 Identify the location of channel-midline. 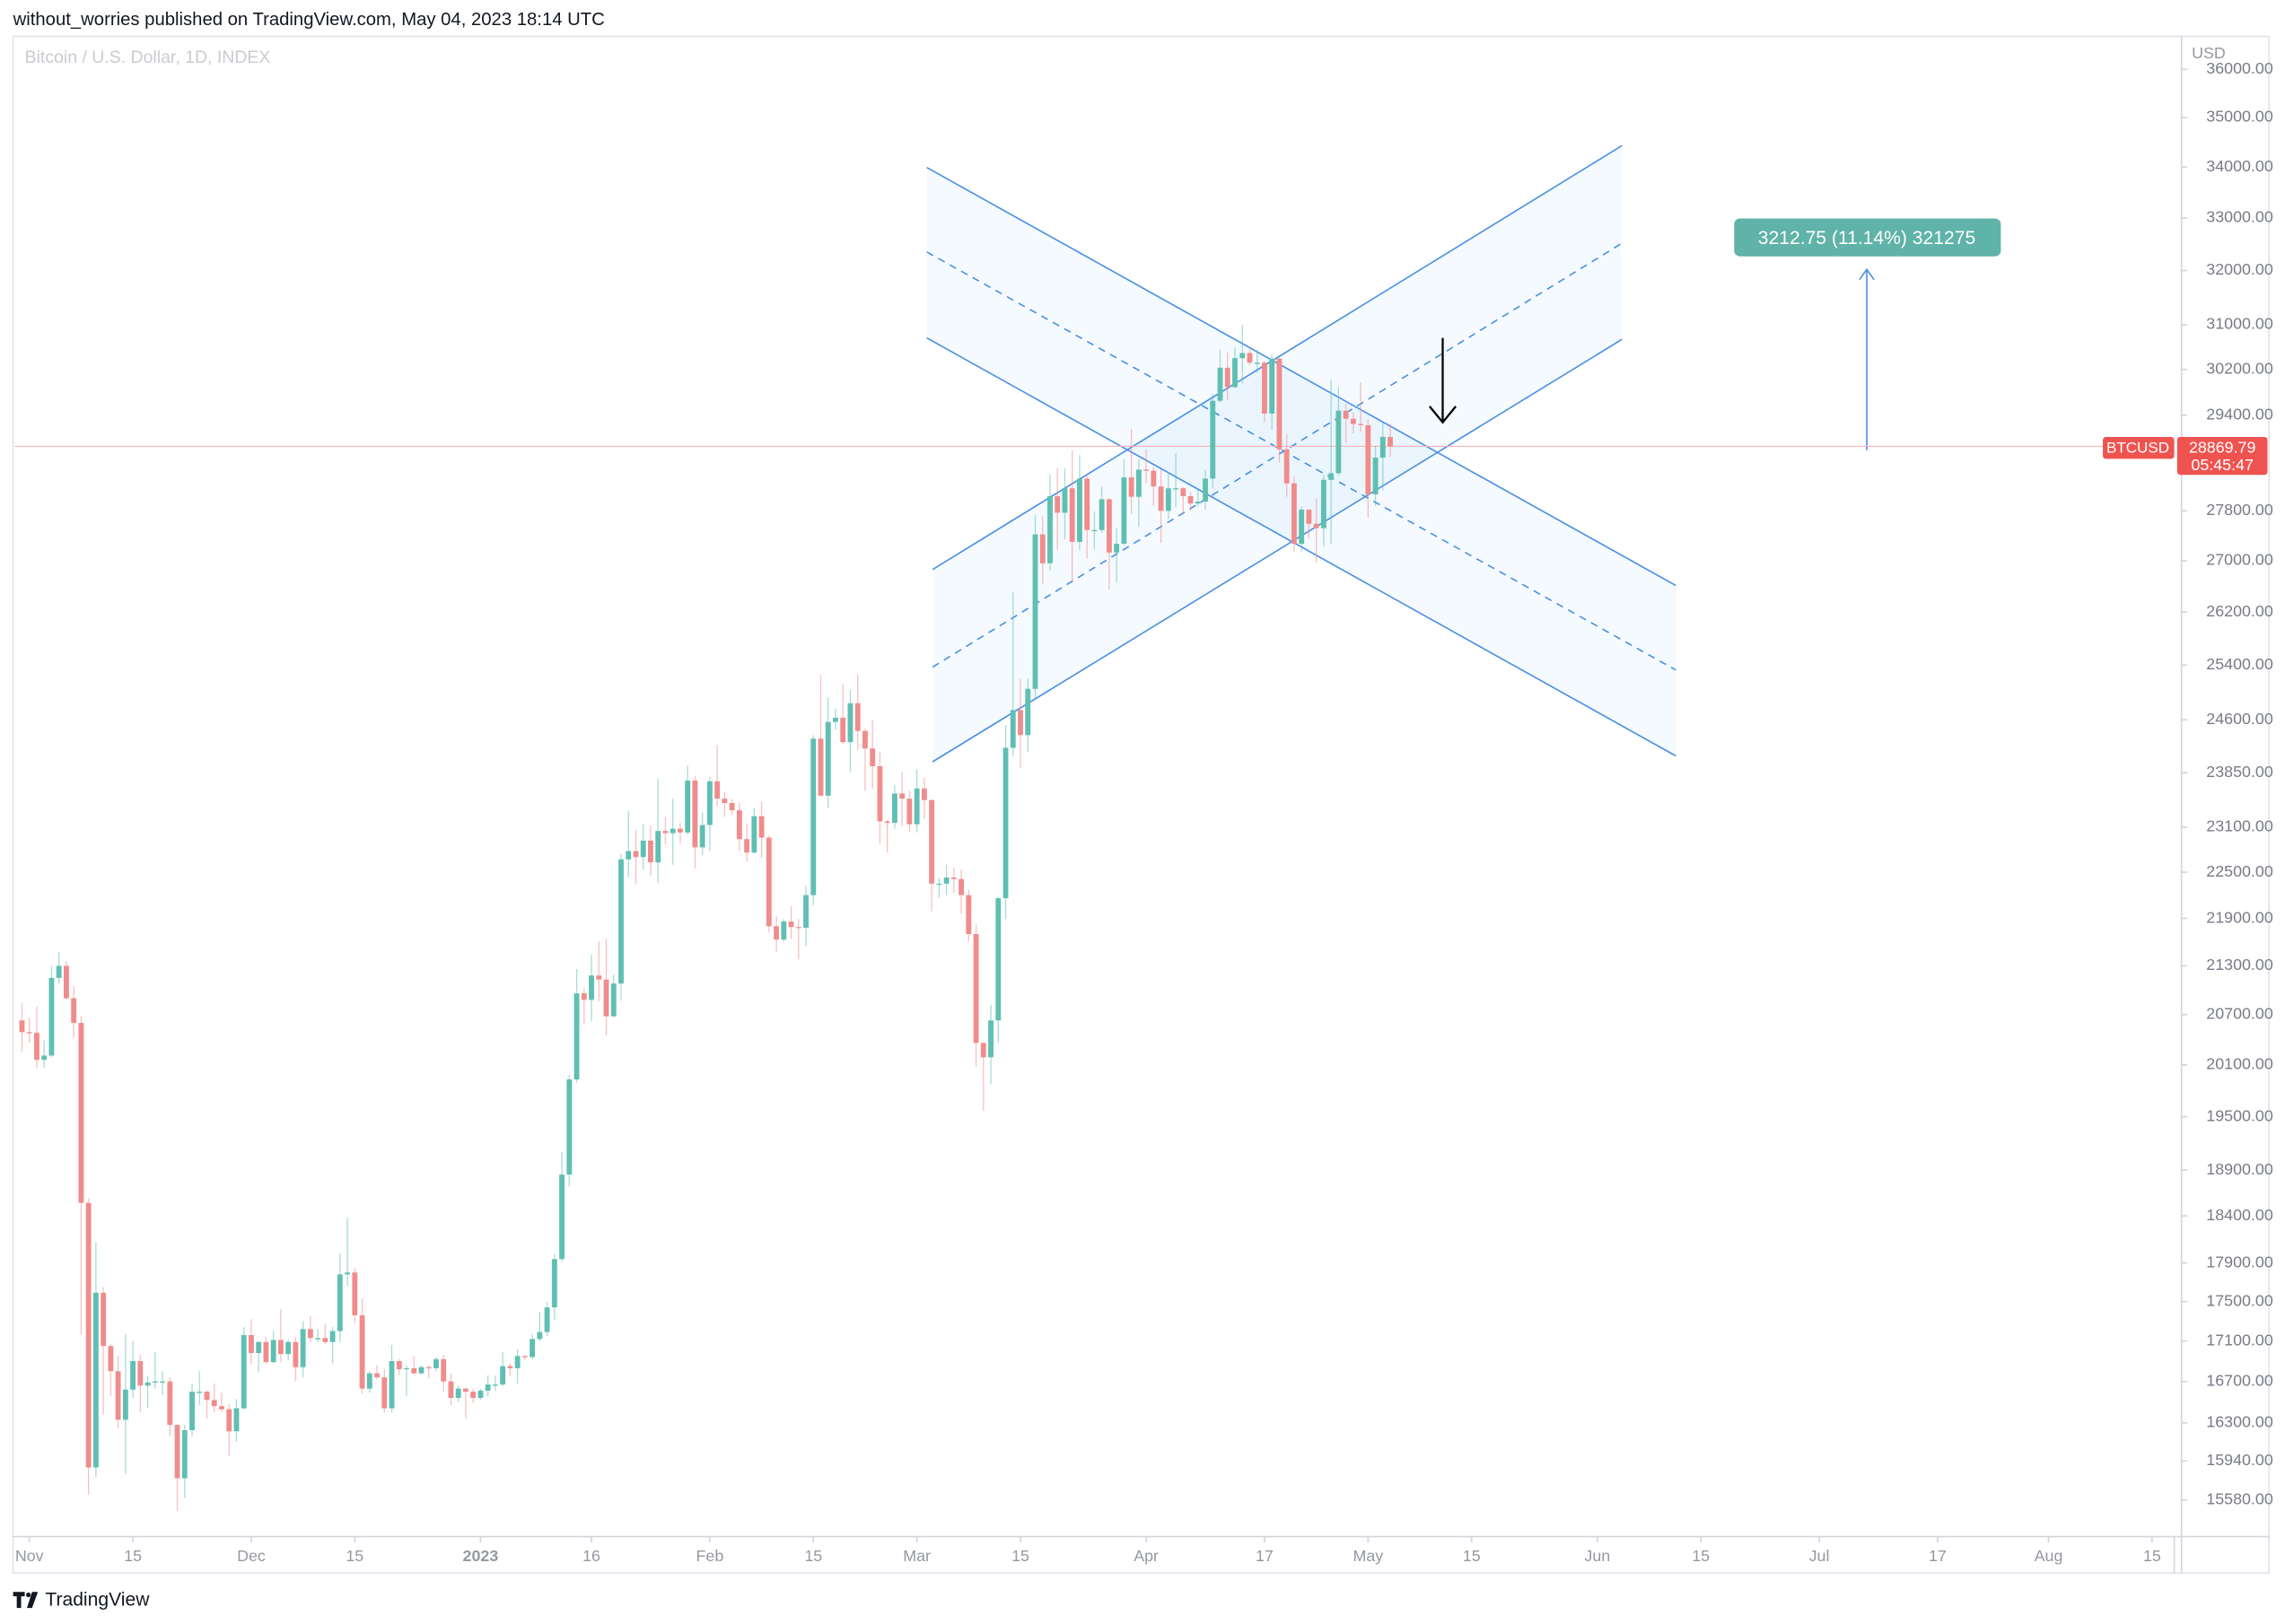
(1278, 455).